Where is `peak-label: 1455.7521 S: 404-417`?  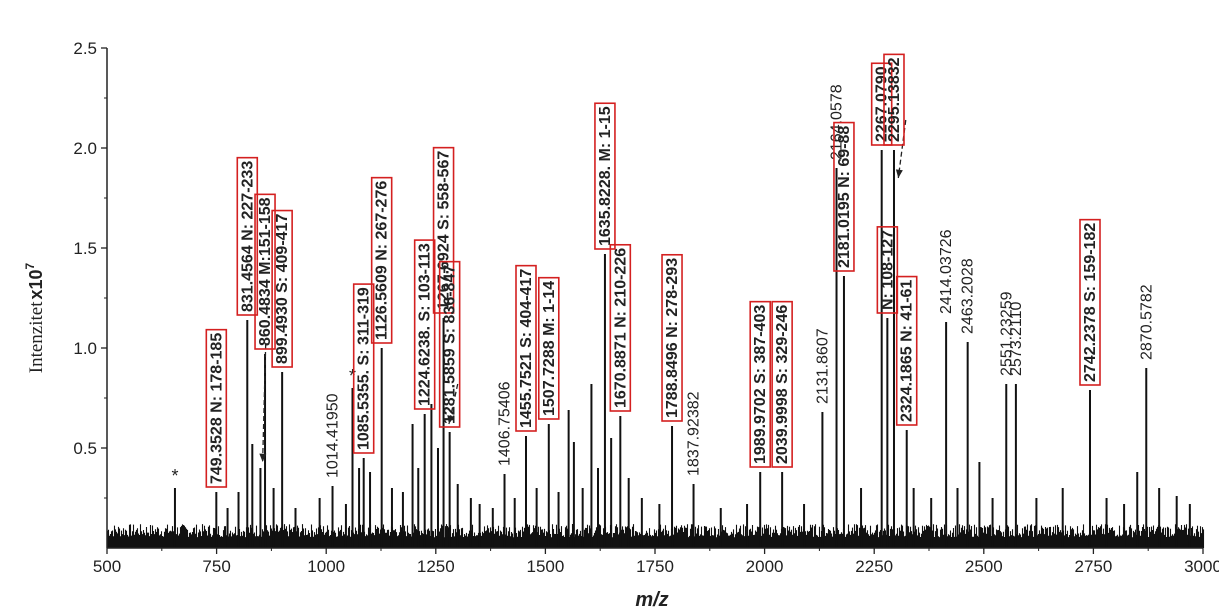 peak-label: 1455.7521 S: 404-417 is located at coordinates (526, 348).